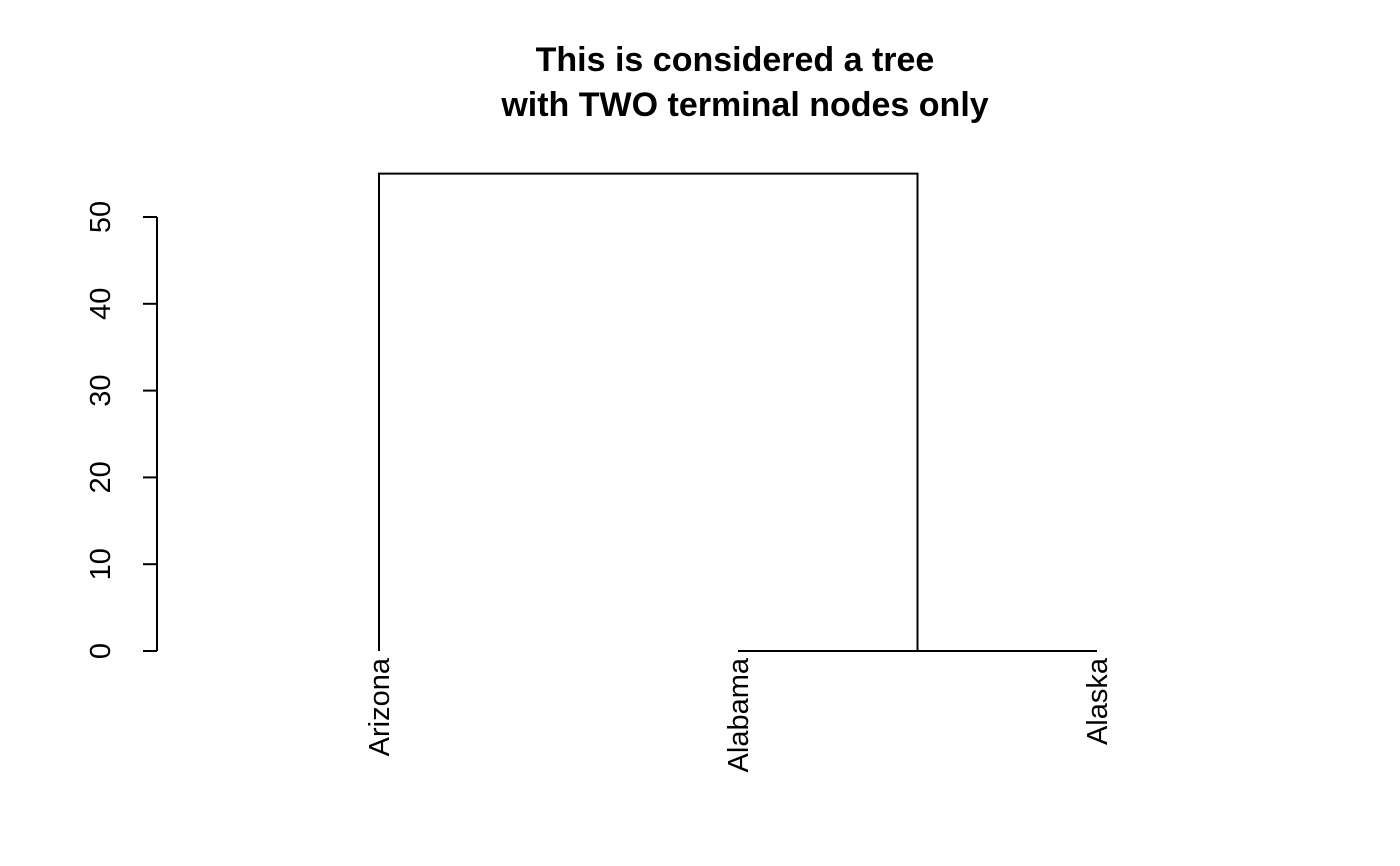  Describe the element at coordinates (101, 390) in the screenshot. I see `y-tick-label: 30` at that location.